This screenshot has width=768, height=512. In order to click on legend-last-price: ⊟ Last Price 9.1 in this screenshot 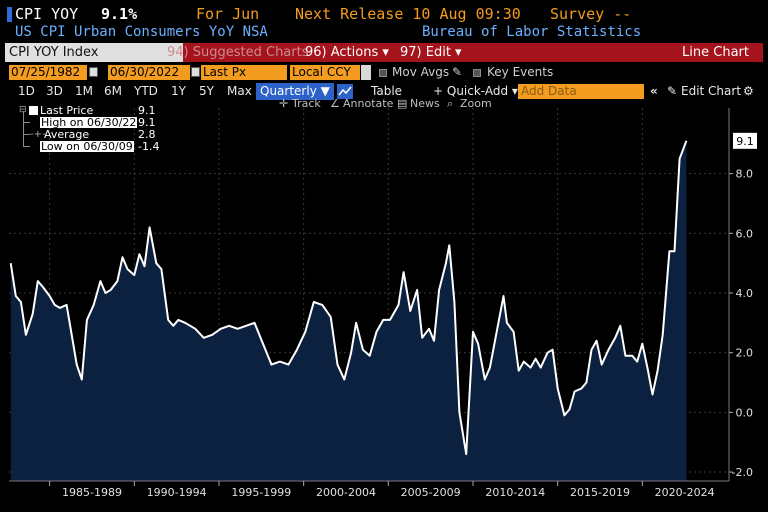, I will do `click(89, 110)`.